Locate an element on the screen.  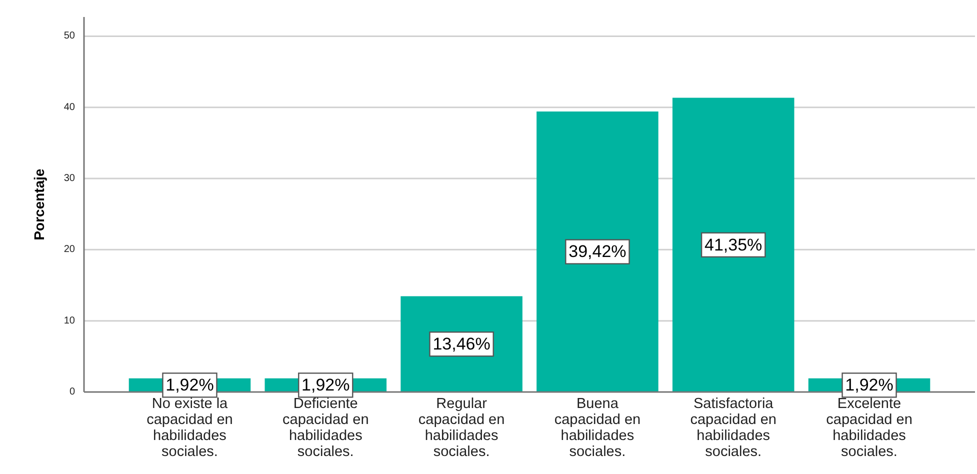
y-axis-title: Porcentaje is located at coordinates (39, 204).